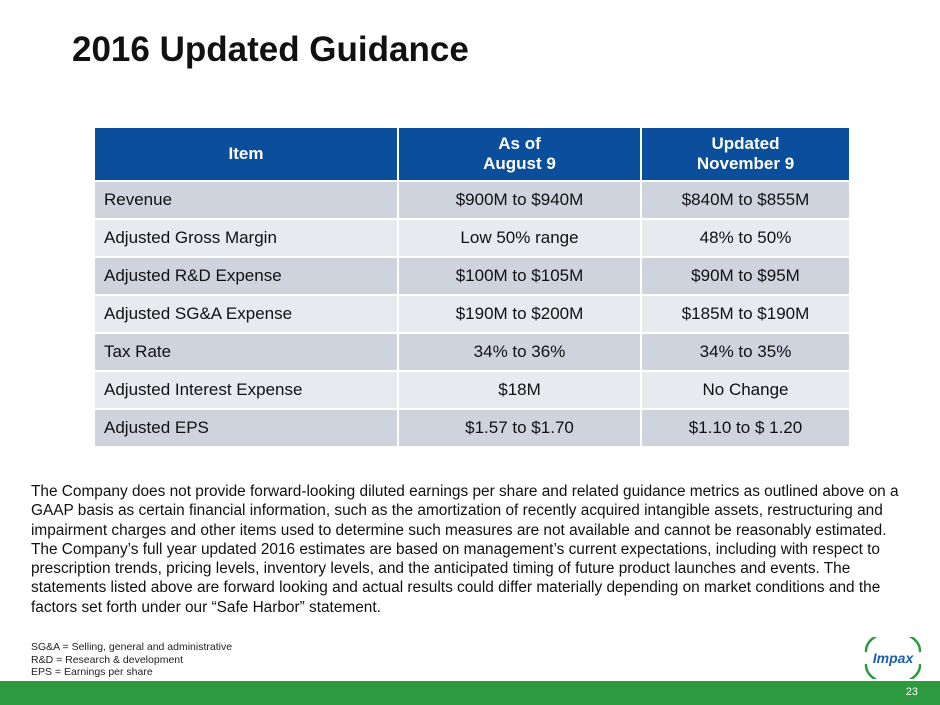 The image size is (940, 705). What do you see at coordinates (745, 352) in the screenshot?
I see `row-november-cell: 34% to 35%` at bounding box center [745, 352].